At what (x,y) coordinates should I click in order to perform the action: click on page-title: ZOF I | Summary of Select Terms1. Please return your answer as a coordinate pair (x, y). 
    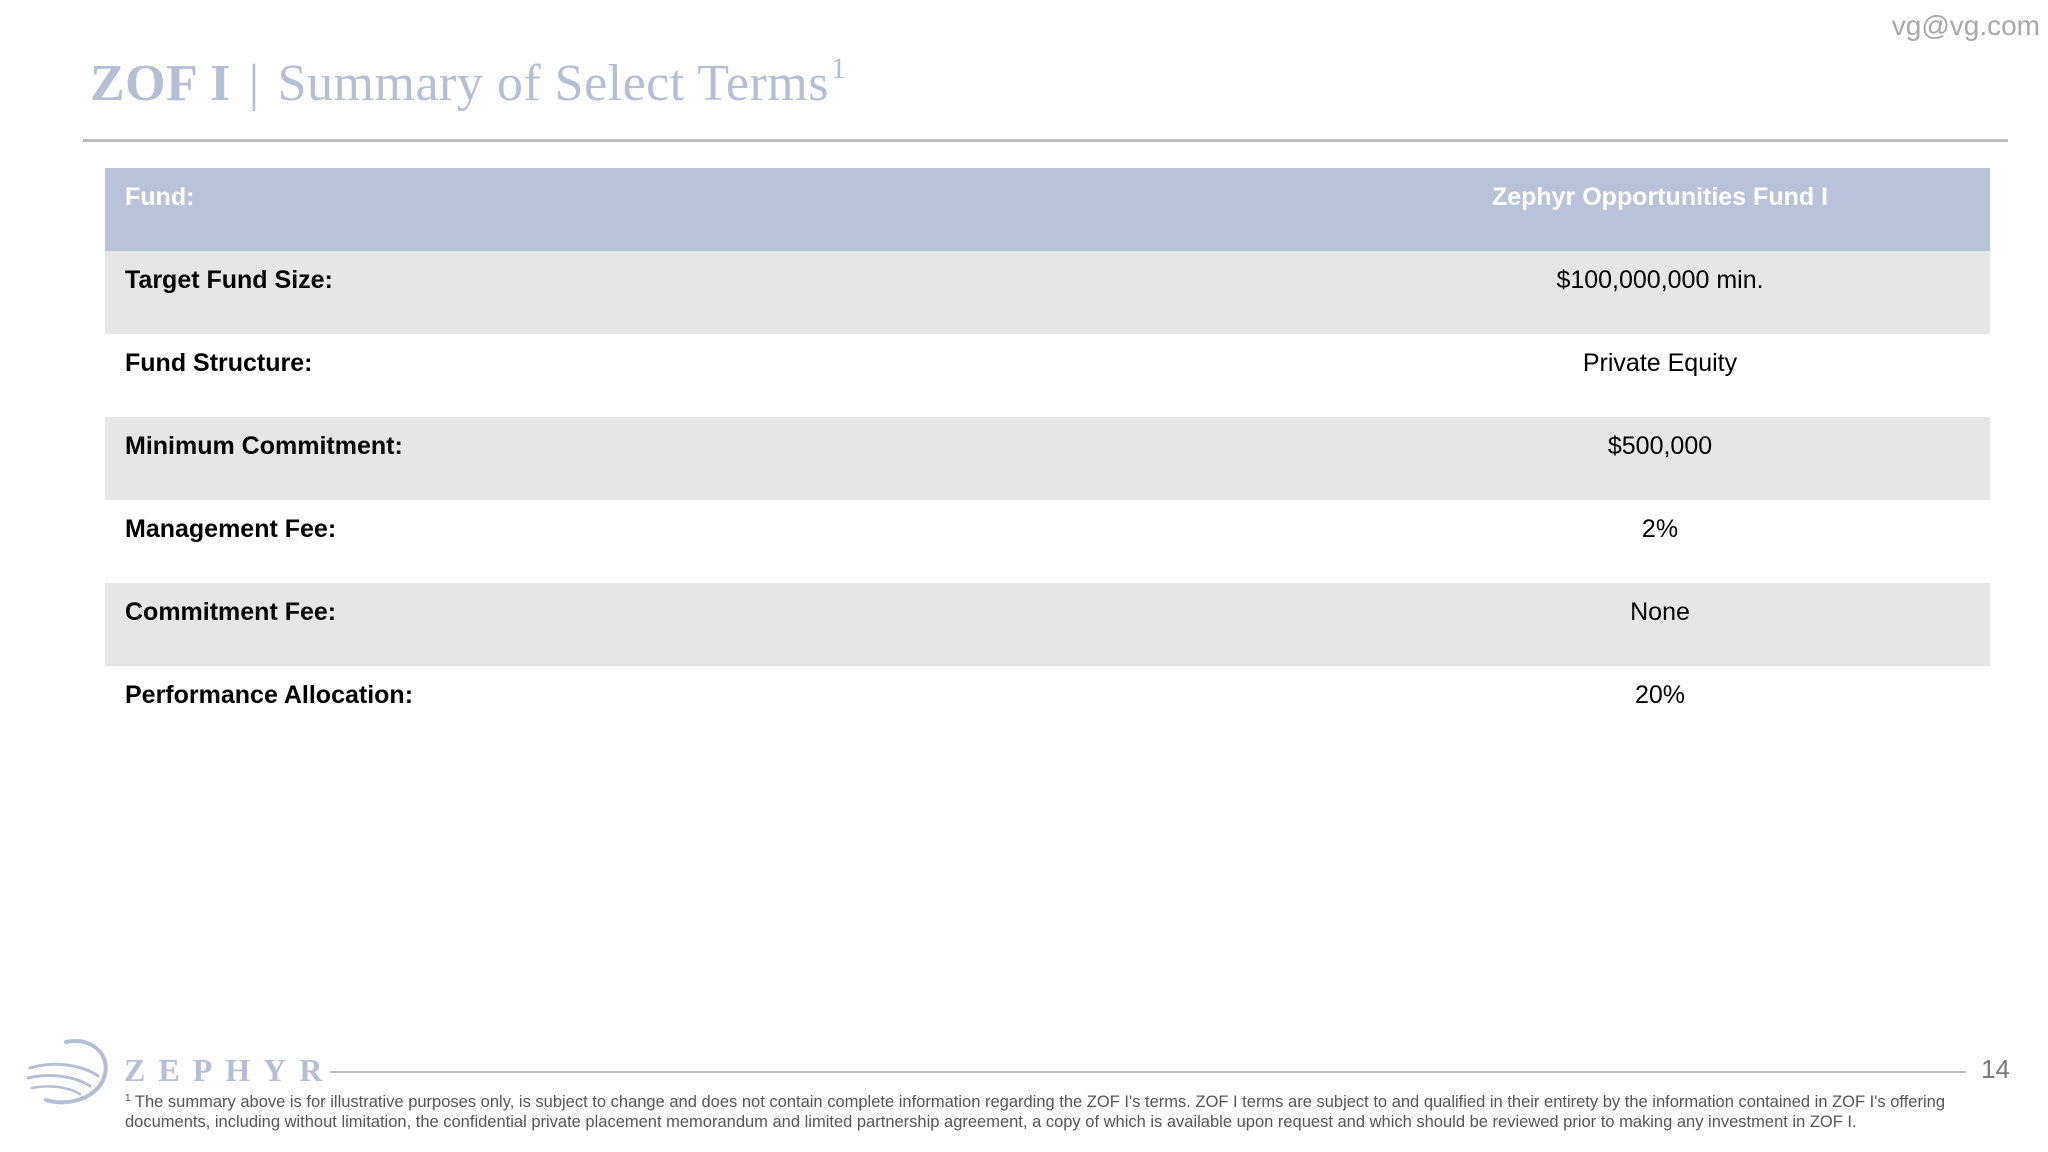
    Looking at the image, I should click on (468, 82).